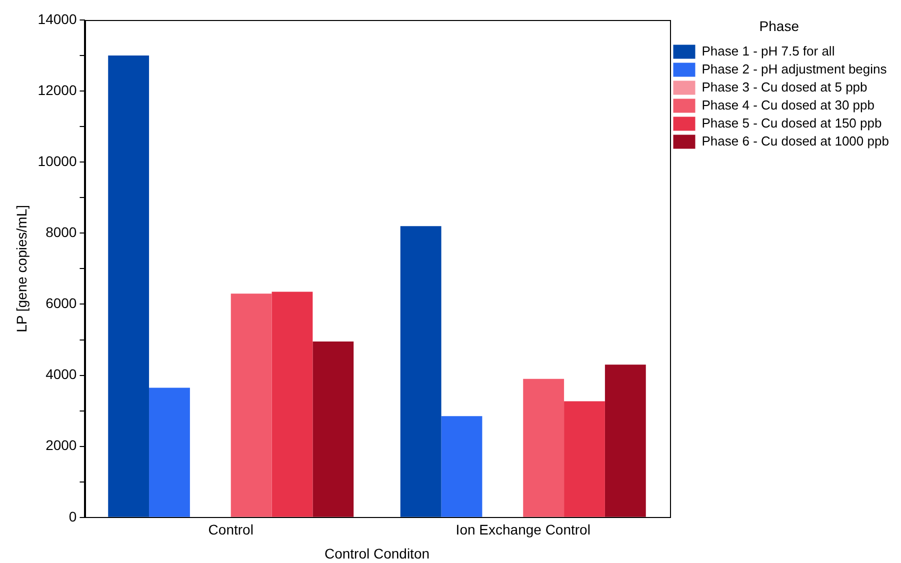  I want to click on legend-label: Phase 2 - pH adjustment begins, so click(795, 68).